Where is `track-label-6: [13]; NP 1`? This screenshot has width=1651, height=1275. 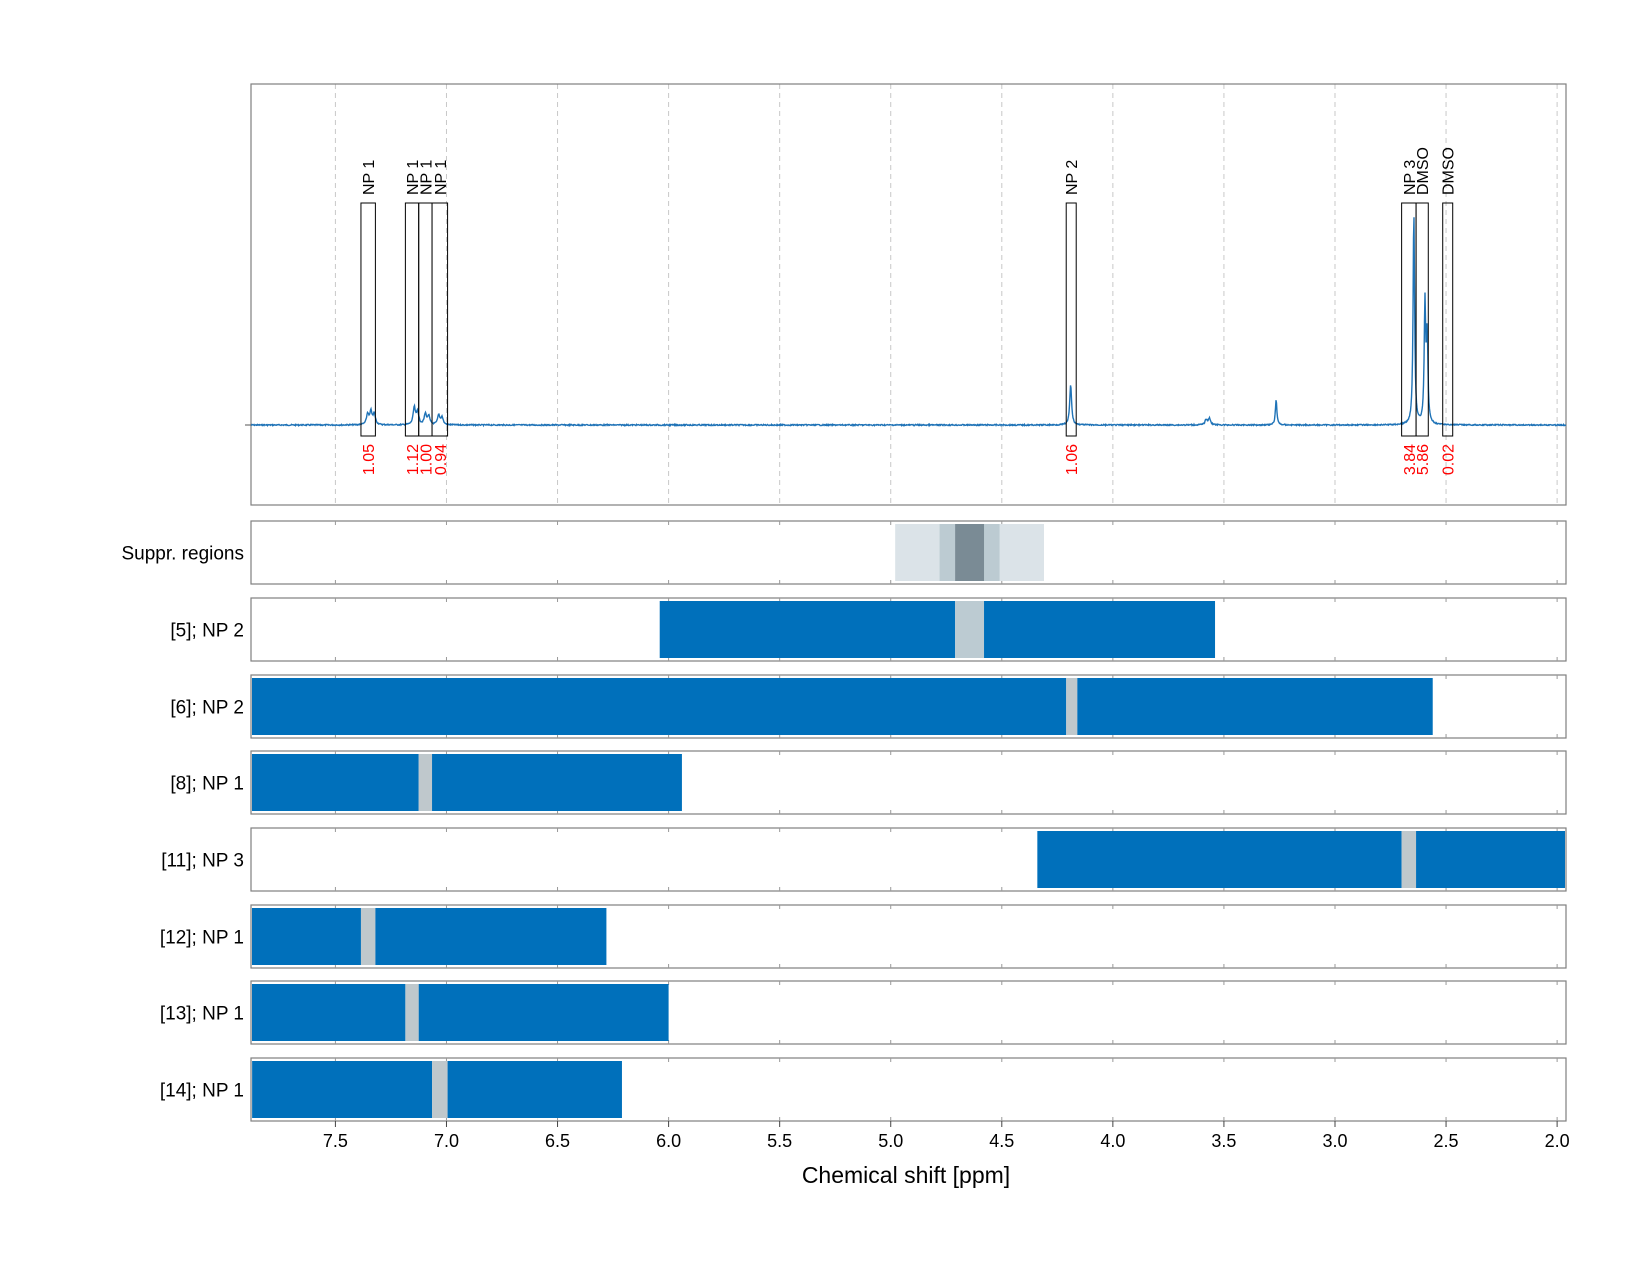
track-label-6: [13]; NP 1 is located at coordinates (202, 1014).